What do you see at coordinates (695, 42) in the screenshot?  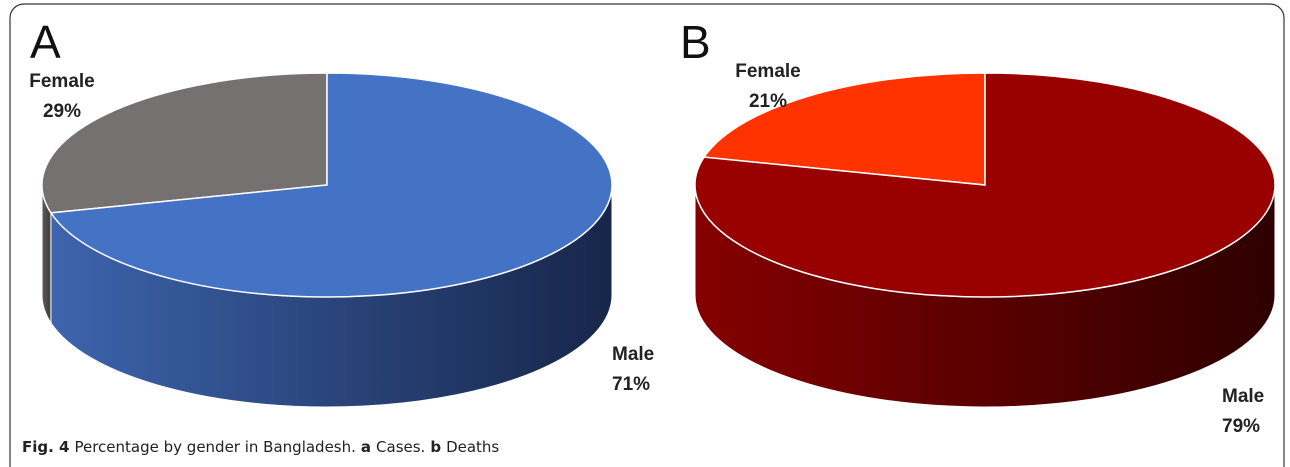 I see `chart-title: B` at bounding box center [695, 42].